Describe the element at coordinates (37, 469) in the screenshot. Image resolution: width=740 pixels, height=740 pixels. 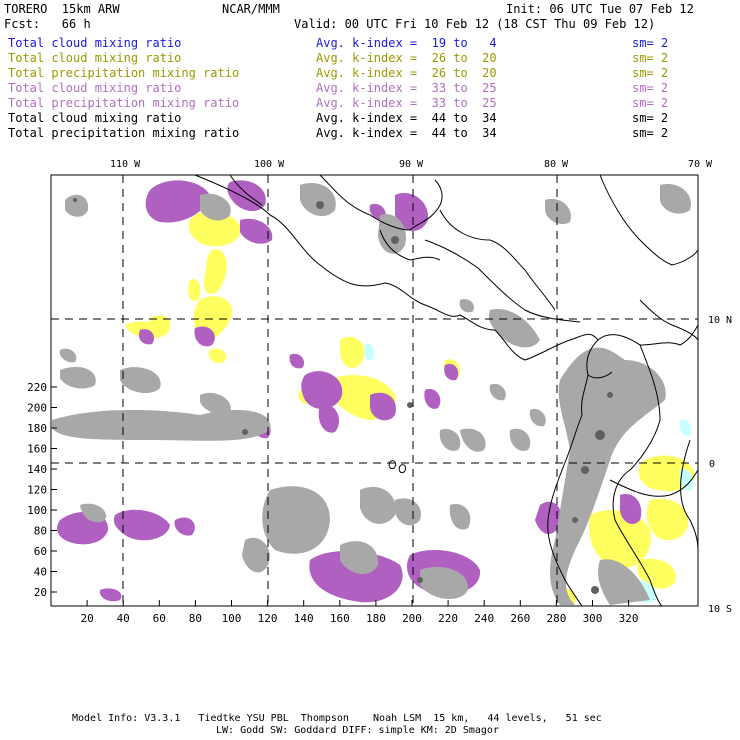
I see `y-tick-label: 140` at that location.